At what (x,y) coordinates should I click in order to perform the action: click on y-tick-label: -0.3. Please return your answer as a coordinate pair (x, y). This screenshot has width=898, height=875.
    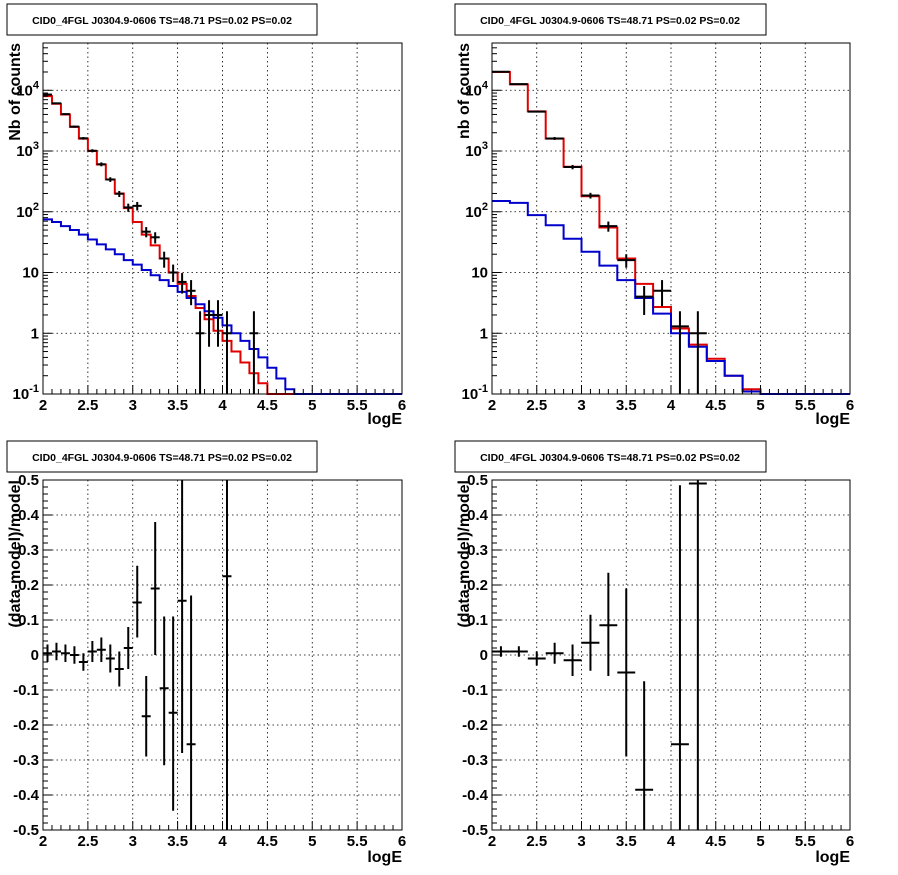
    Looking at the image, I should click on (475, 760).